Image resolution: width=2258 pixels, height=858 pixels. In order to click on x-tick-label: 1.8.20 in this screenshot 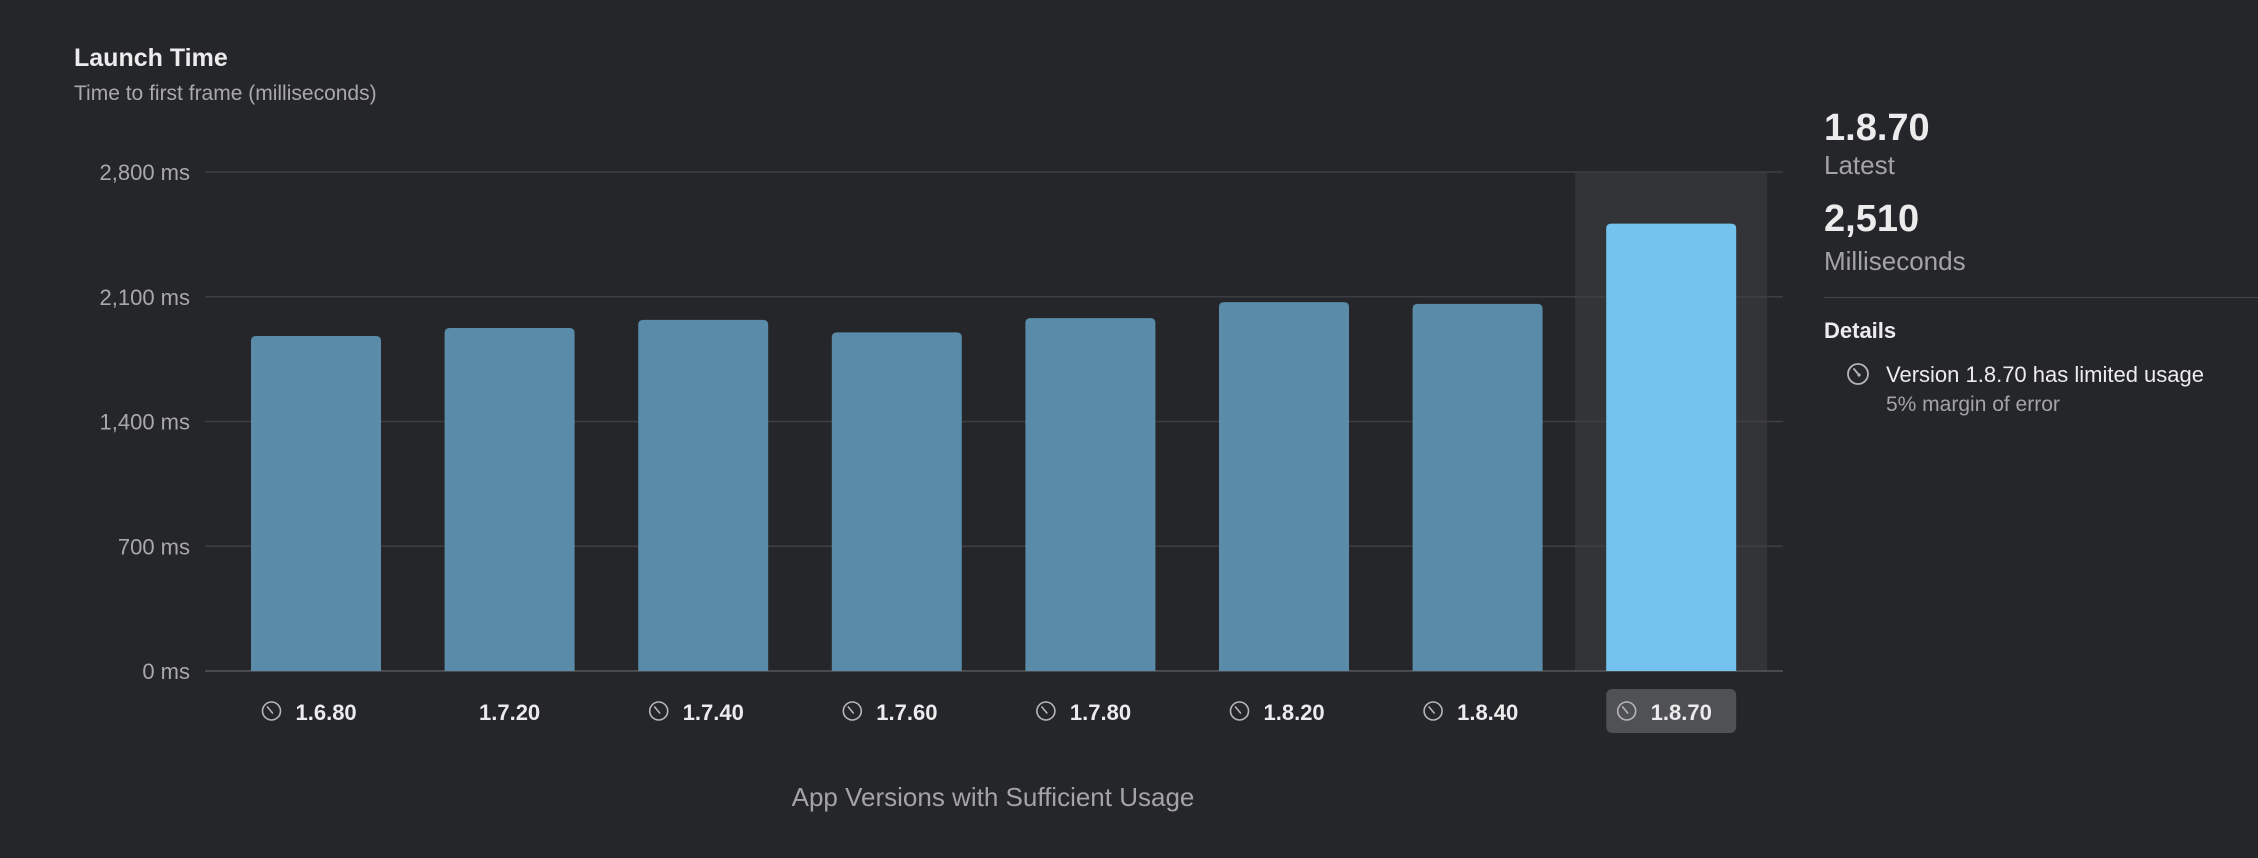, I will do `click(1294, 712)`.